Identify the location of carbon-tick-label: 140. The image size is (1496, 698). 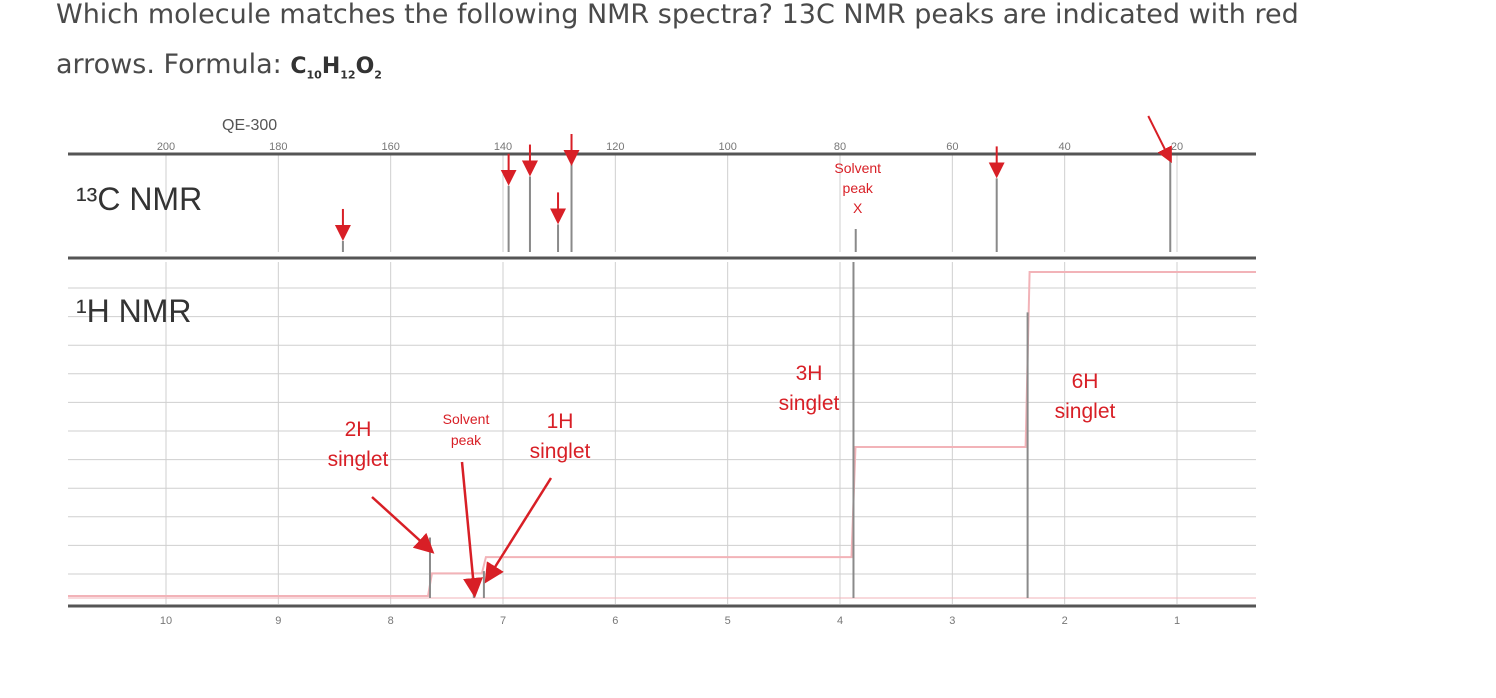
(503, 147).